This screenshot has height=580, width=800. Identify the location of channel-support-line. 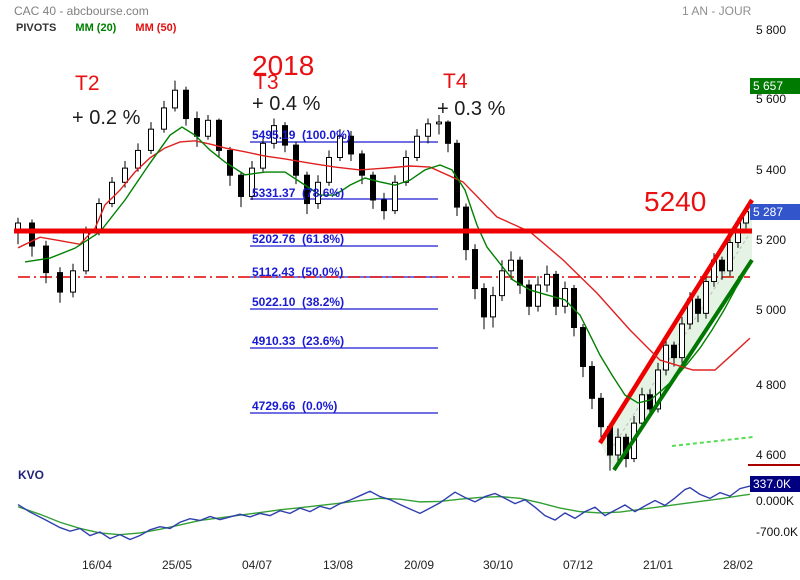
(683, 365).